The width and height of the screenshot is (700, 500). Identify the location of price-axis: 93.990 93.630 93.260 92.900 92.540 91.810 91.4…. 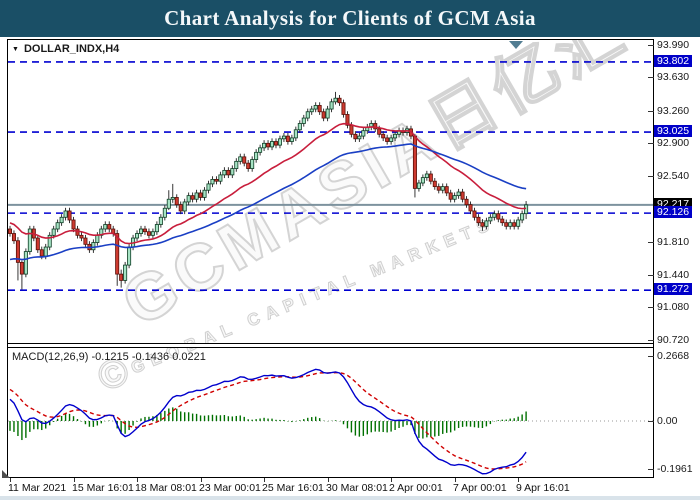
(673, 257).